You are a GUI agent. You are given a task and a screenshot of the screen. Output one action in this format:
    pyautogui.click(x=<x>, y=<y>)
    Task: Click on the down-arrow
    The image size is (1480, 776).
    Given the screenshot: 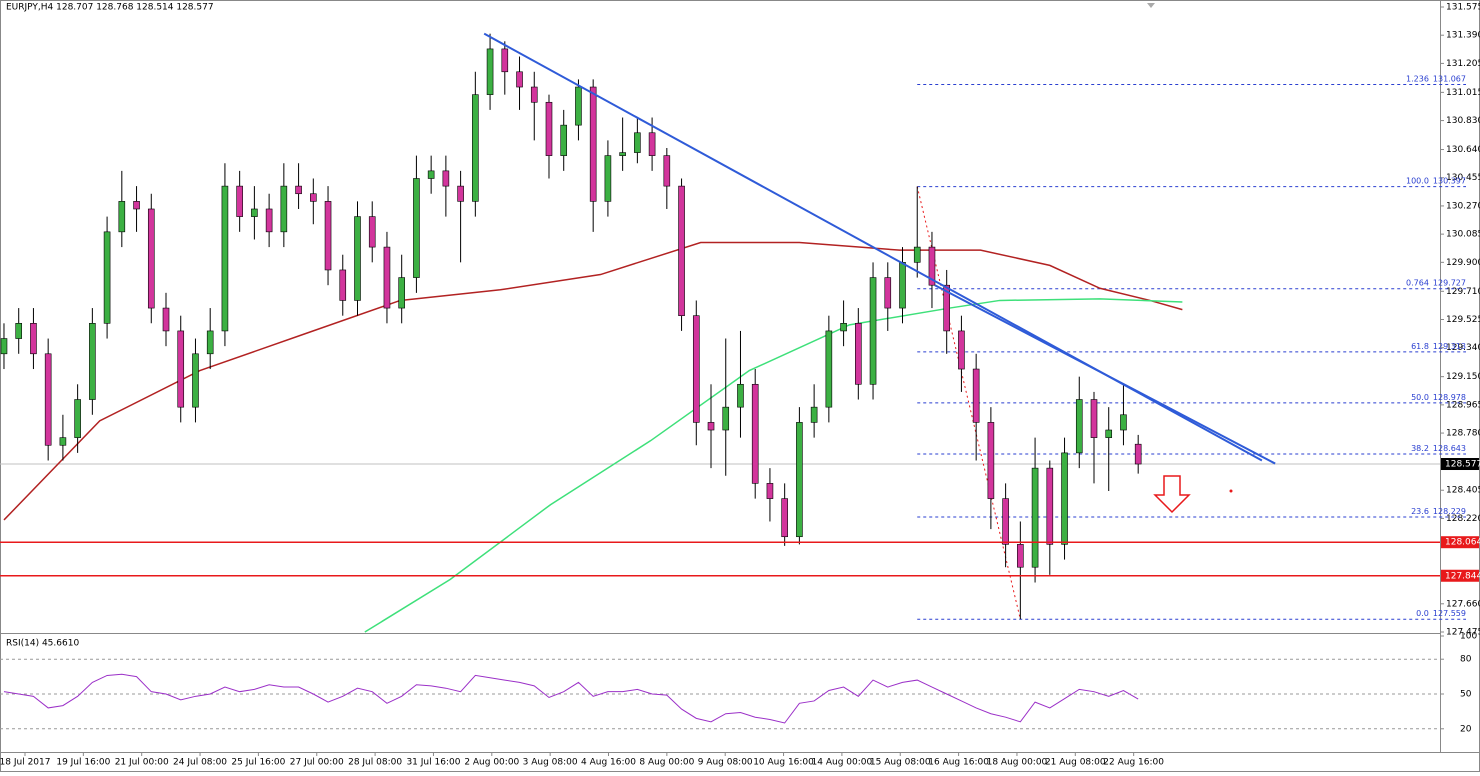 What is the action you would take?
    pyautogui.click(x=1172, y=494)
    